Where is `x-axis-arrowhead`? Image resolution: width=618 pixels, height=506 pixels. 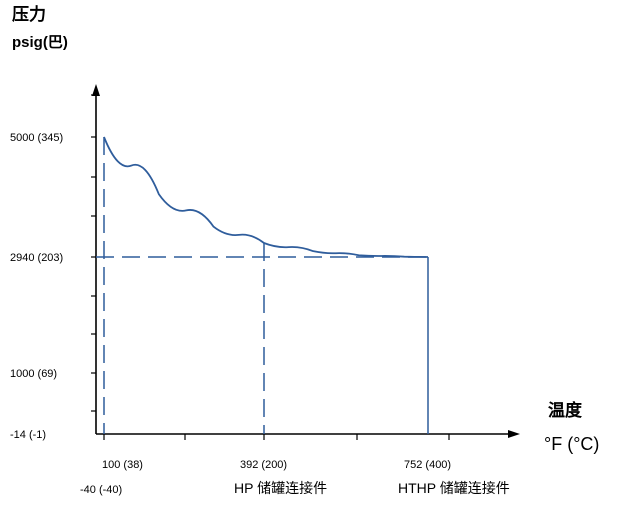 x-axis-arrowhead is located at coordinates (514, 434).